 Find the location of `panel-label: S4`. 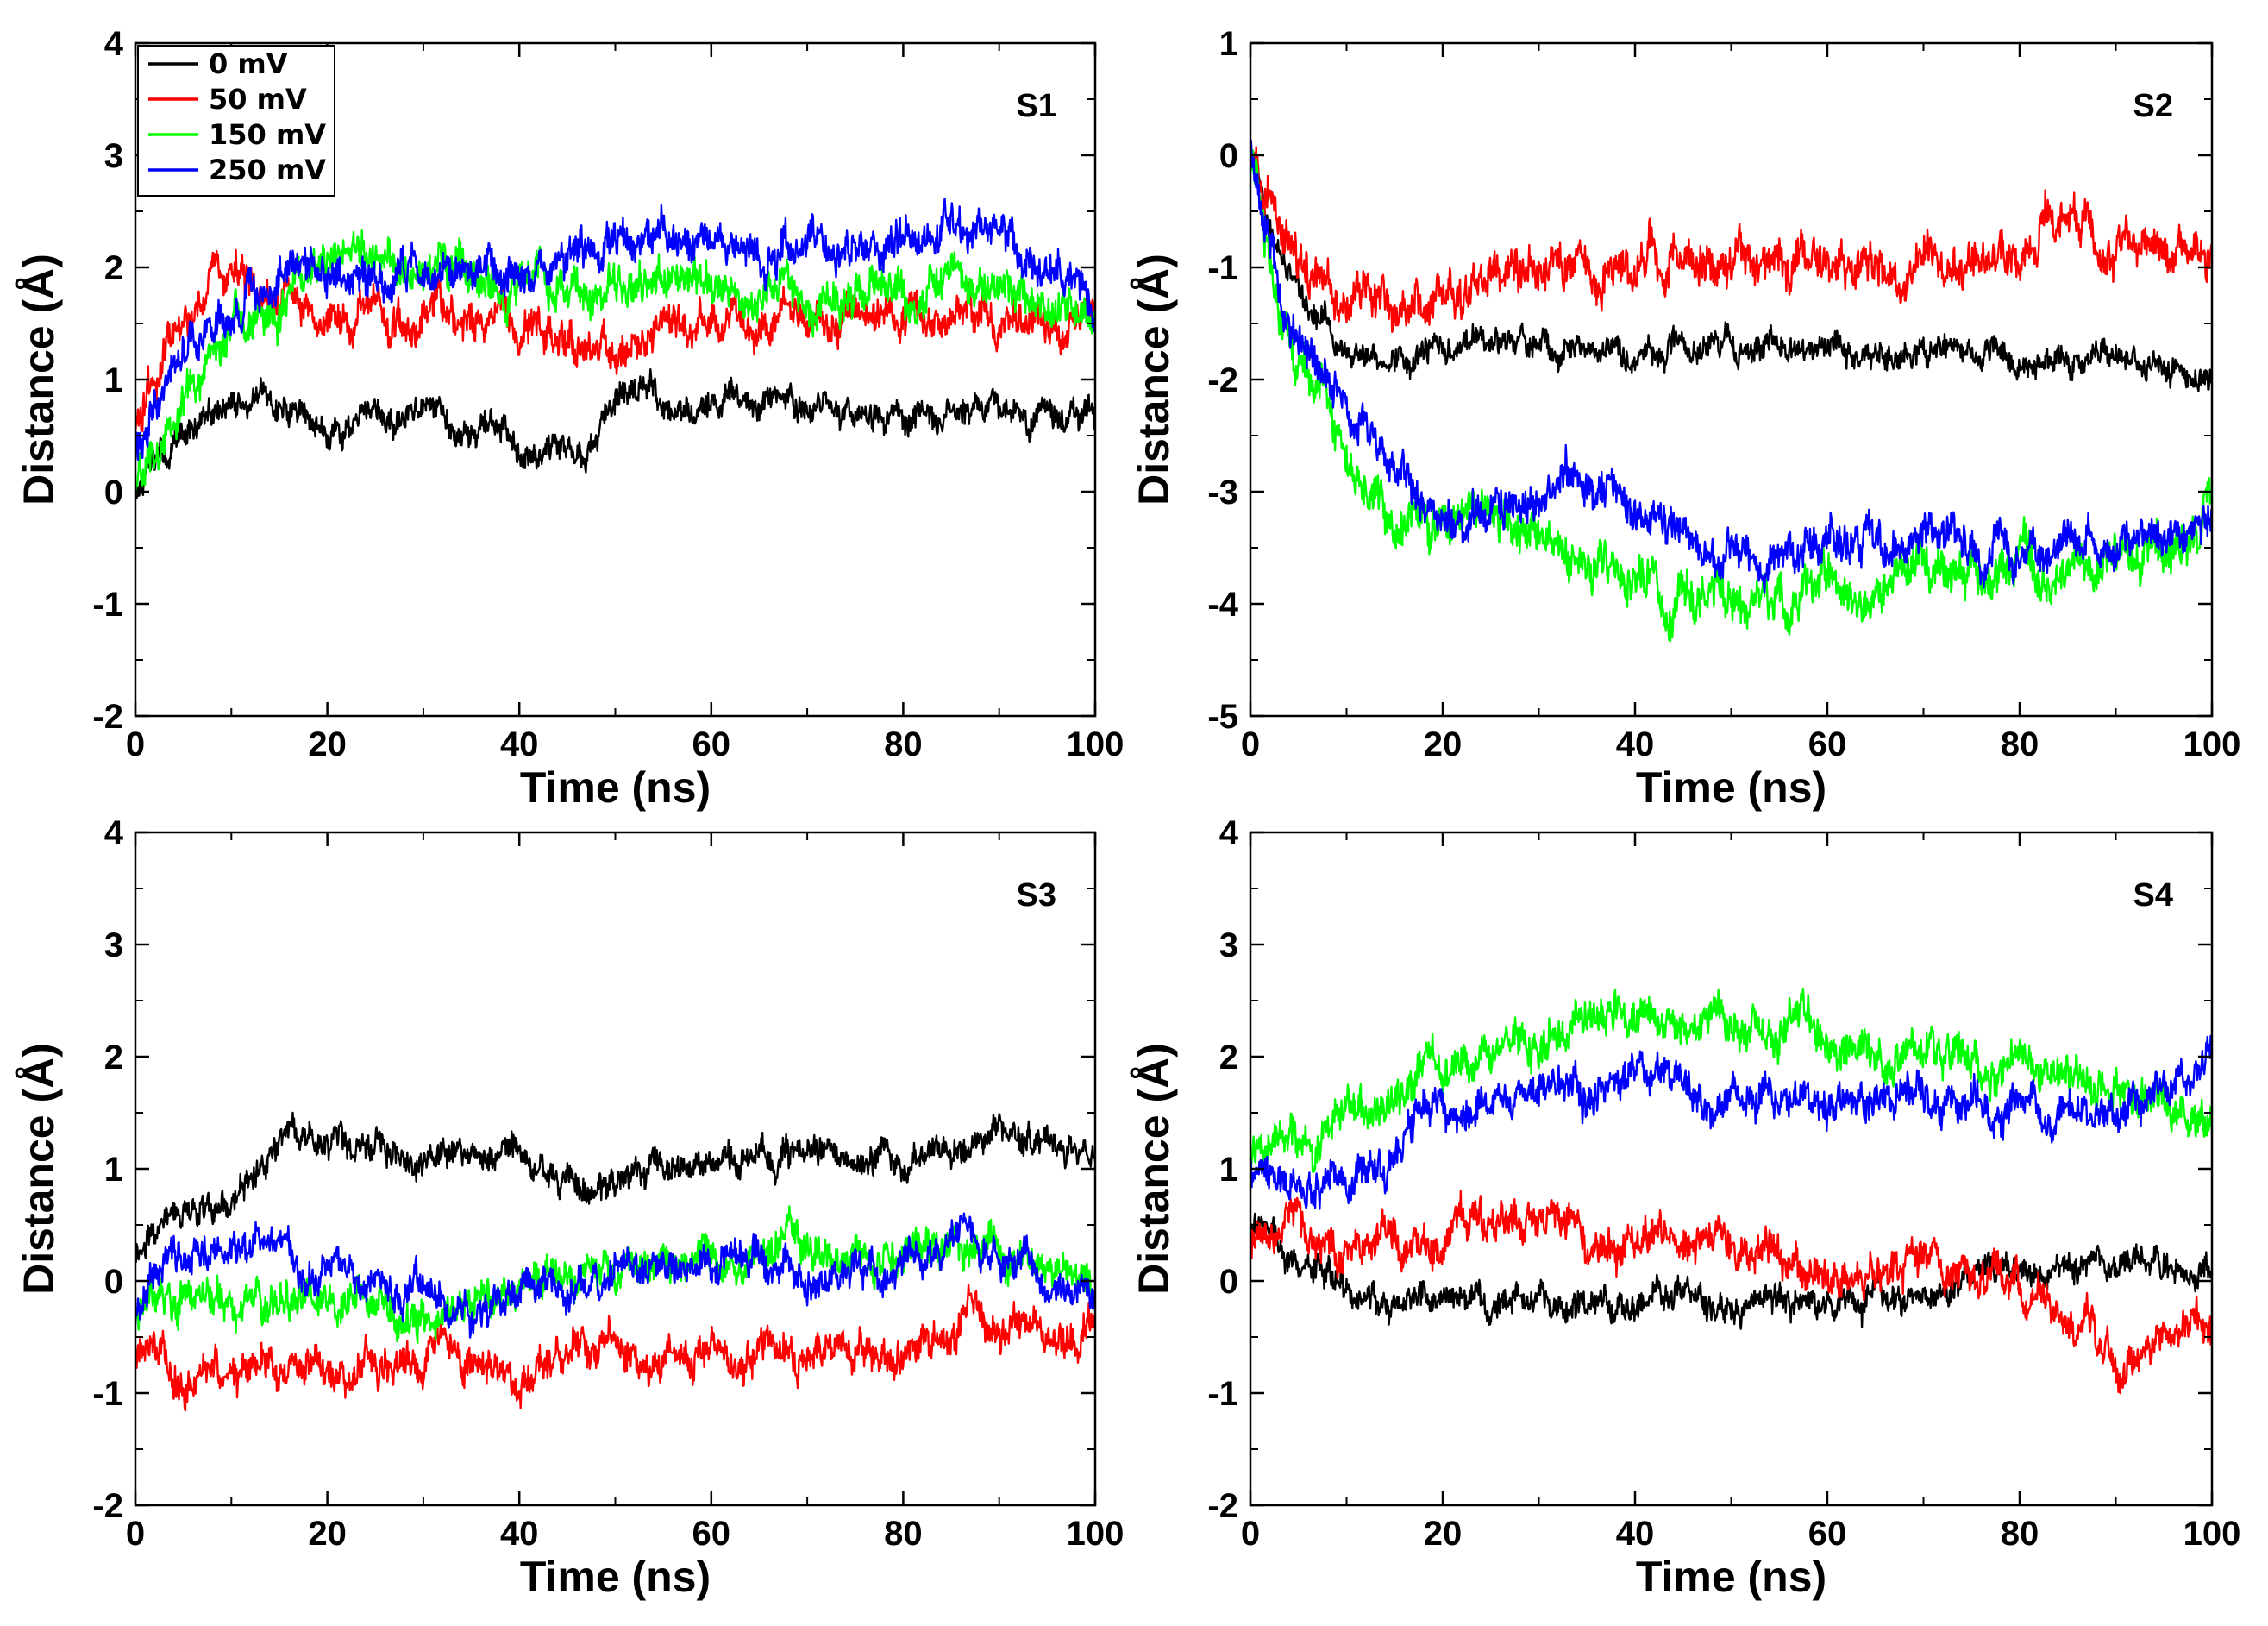

panel-label: S4 is located at coordinates (2153, 895).